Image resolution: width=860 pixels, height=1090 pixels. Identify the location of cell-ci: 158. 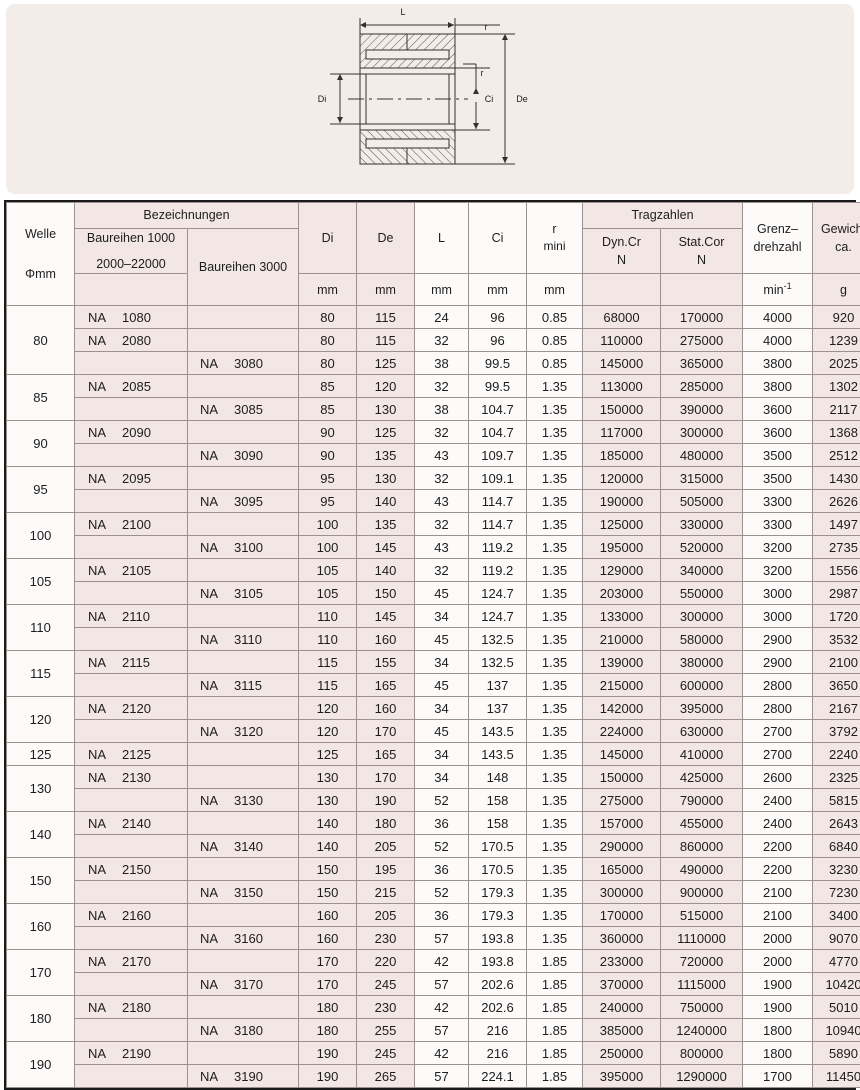
(498, 800).